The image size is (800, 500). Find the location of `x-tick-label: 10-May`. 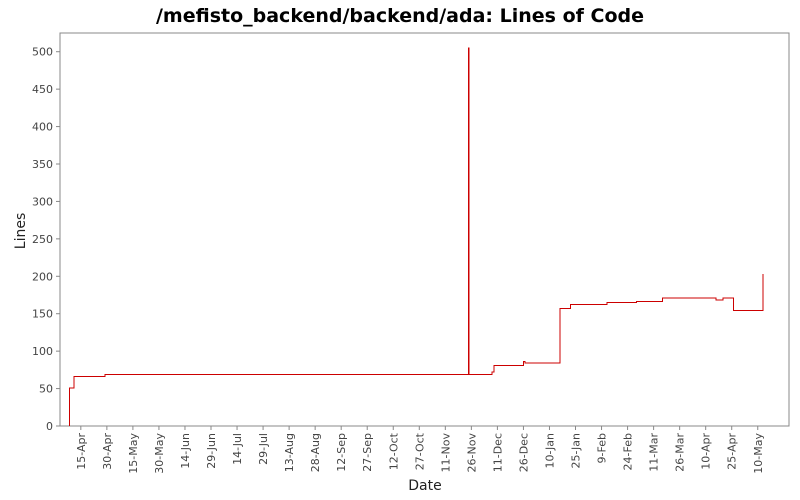

x-tick-label: 10-May is located at coordinates (758, 453).